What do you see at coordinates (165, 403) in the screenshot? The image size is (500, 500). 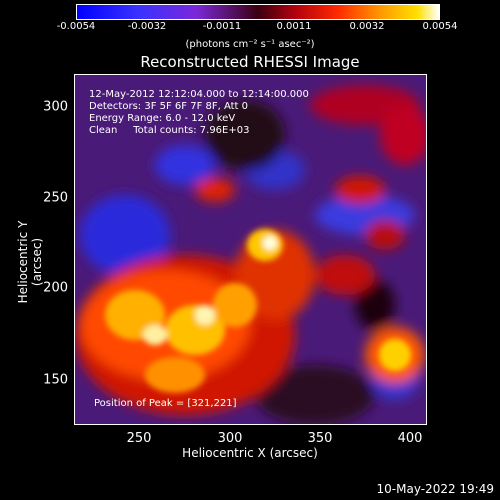 I see `peak-position-label: Position of Peak = [321,221]` at bounding box center [165, 403].